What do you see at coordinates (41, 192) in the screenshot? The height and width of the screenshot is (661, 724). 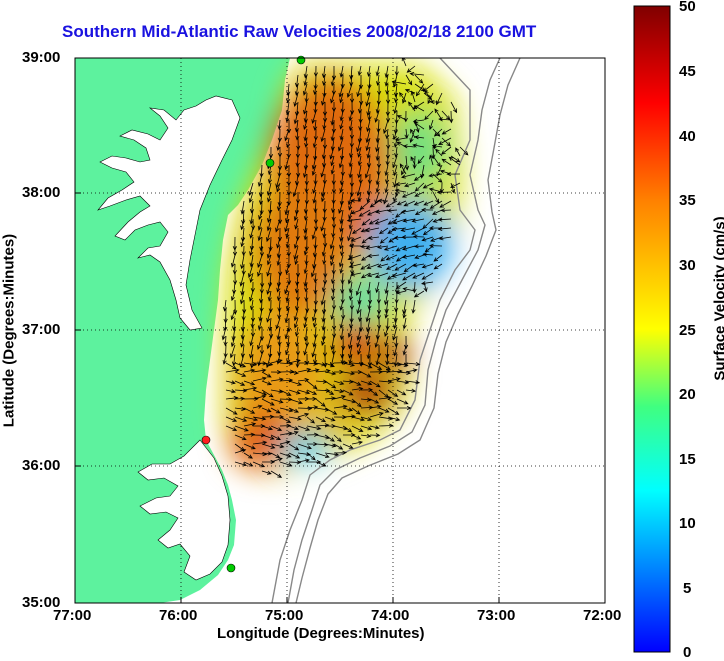 I see `y-tick-label: 38:00` at bounding box center [41, 192].